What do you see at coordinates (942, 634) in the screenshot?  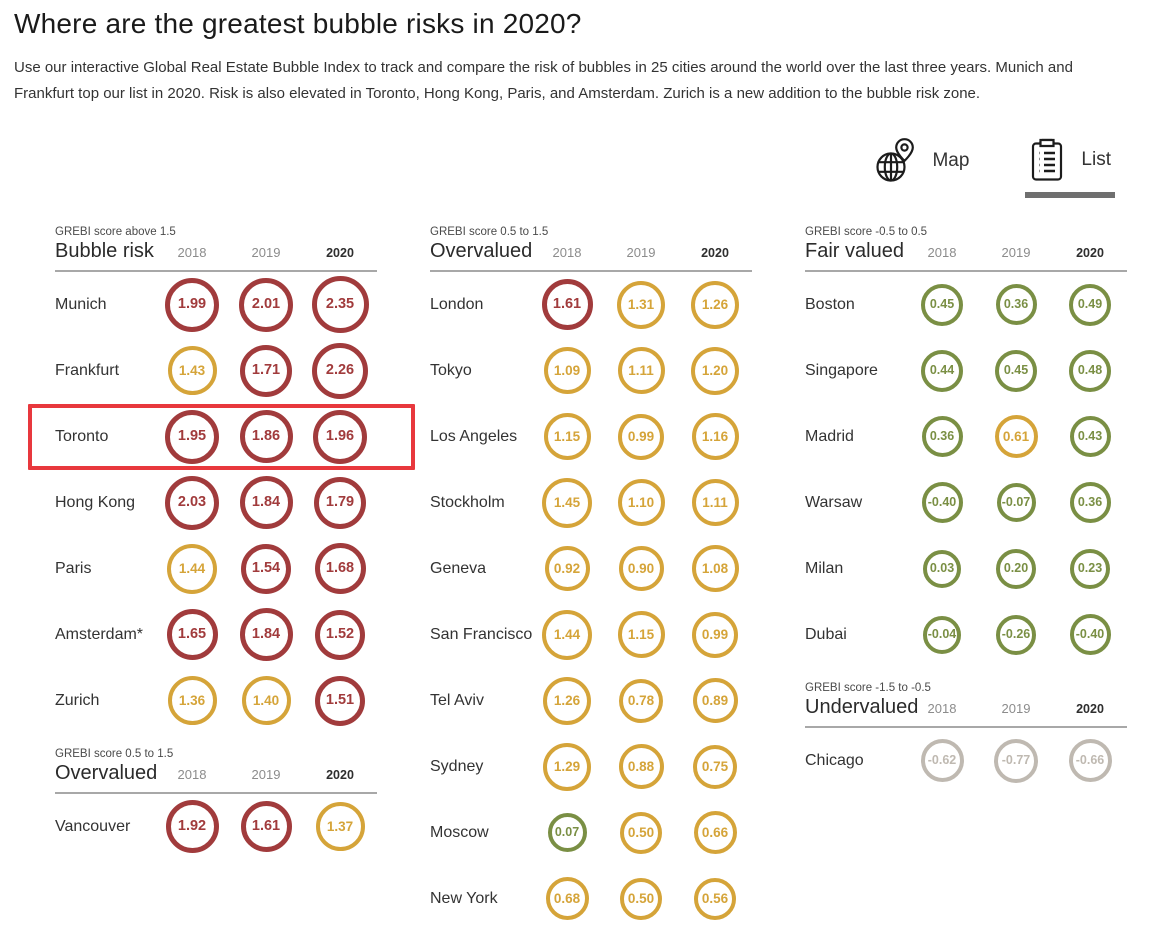 I see `score-bubble: -0.04` at bounding box center [942, 634].